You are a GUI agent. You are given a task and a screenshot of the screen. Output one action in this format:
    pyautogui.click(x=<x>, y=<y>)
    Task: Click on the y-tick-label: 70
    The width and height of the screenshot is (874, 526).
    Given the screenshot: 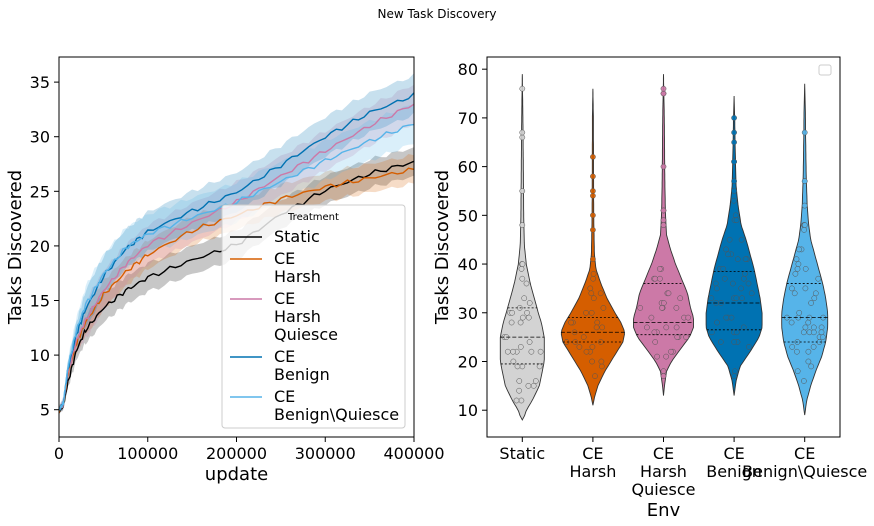 What is the action you would take?
    pyautogui.click(x=468, y=118)
    